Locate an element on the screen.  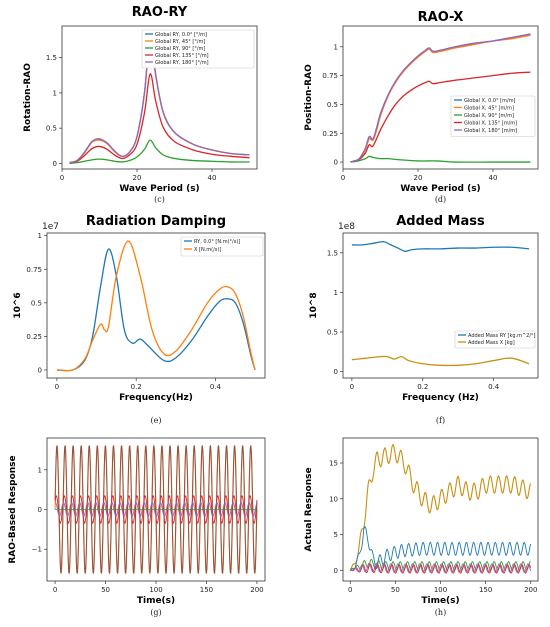
y-tick-label: 5 is located at coordinates (336, 535).